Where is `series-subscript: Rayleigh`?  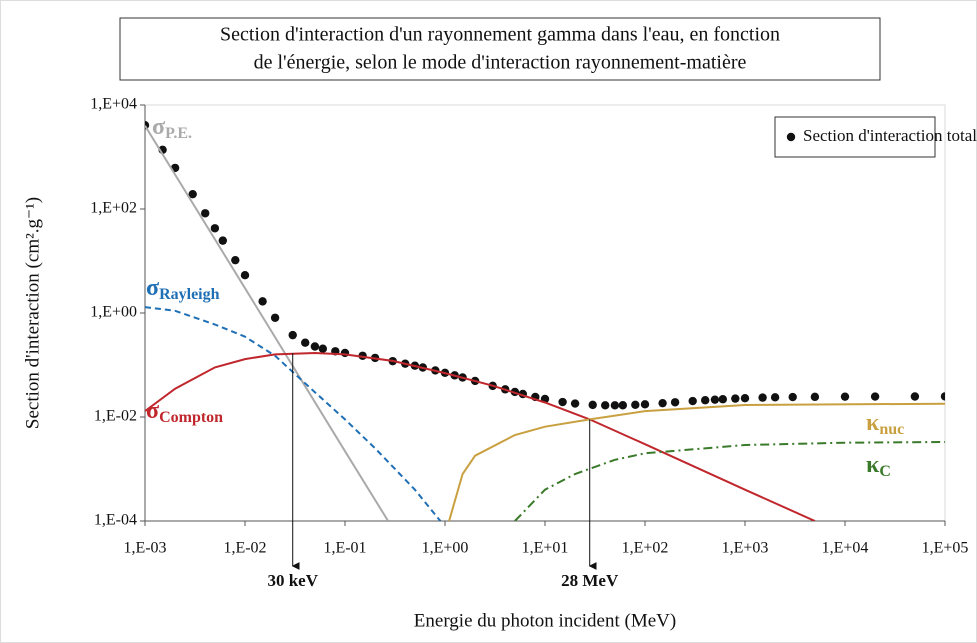 series-subscript: Rayleigh is located at coordinates (189, 294).